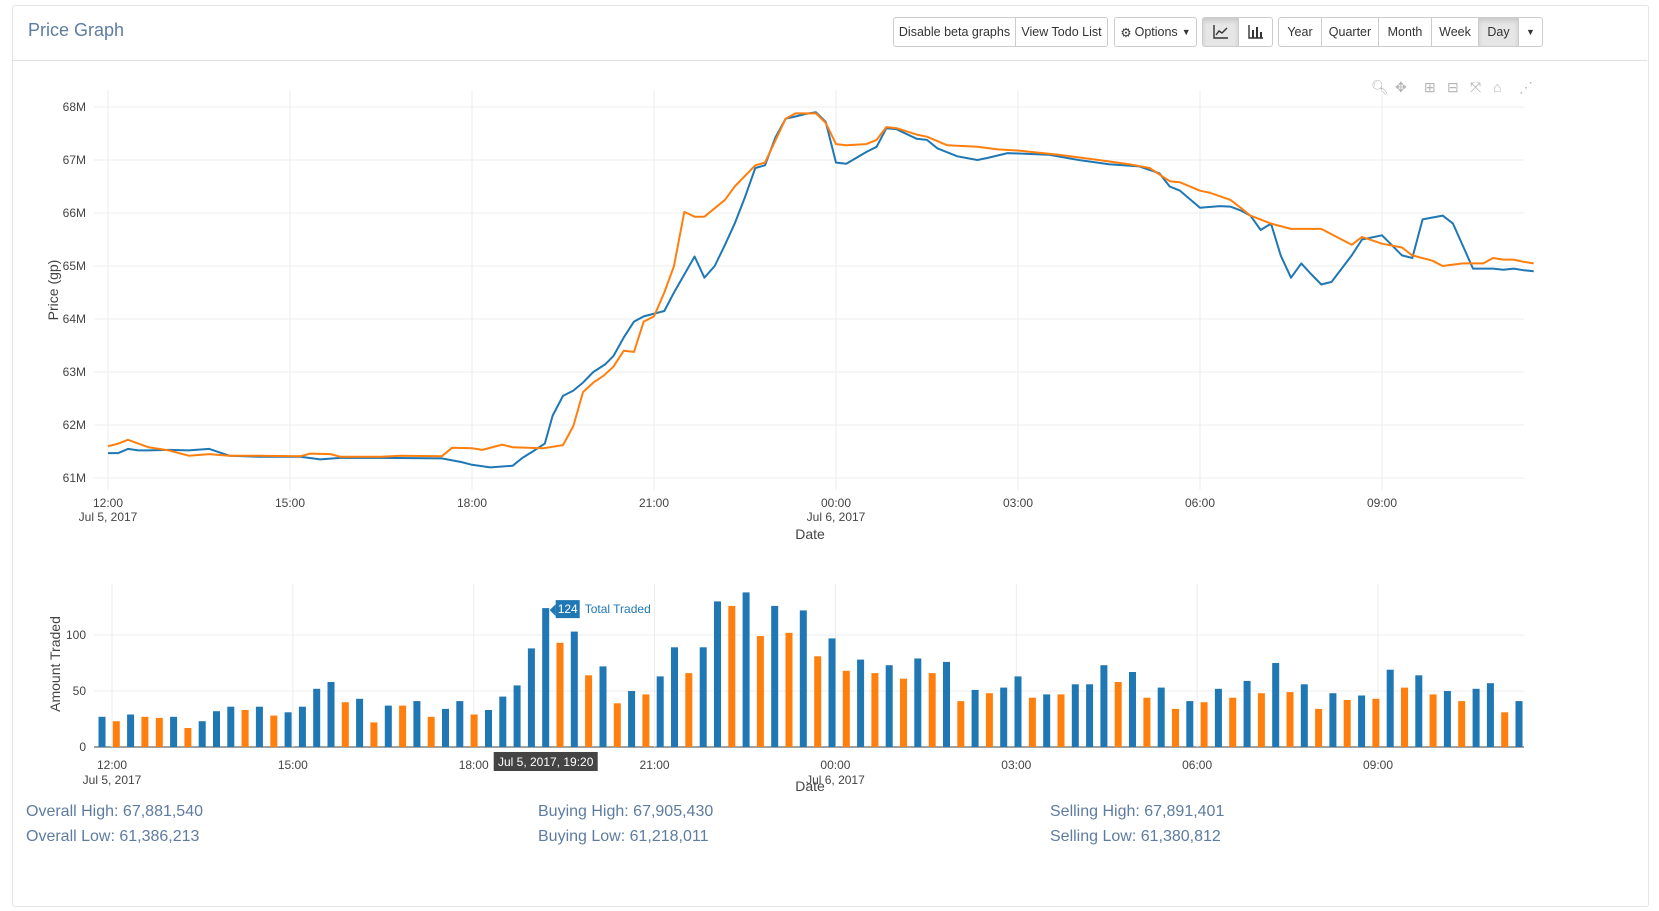 The image size is (1659, 911). What do you see at coordinates (1497, 87) in the screenshot?
I see `reset-axes-icon: ⌂` at bounding box center [1497, 87].